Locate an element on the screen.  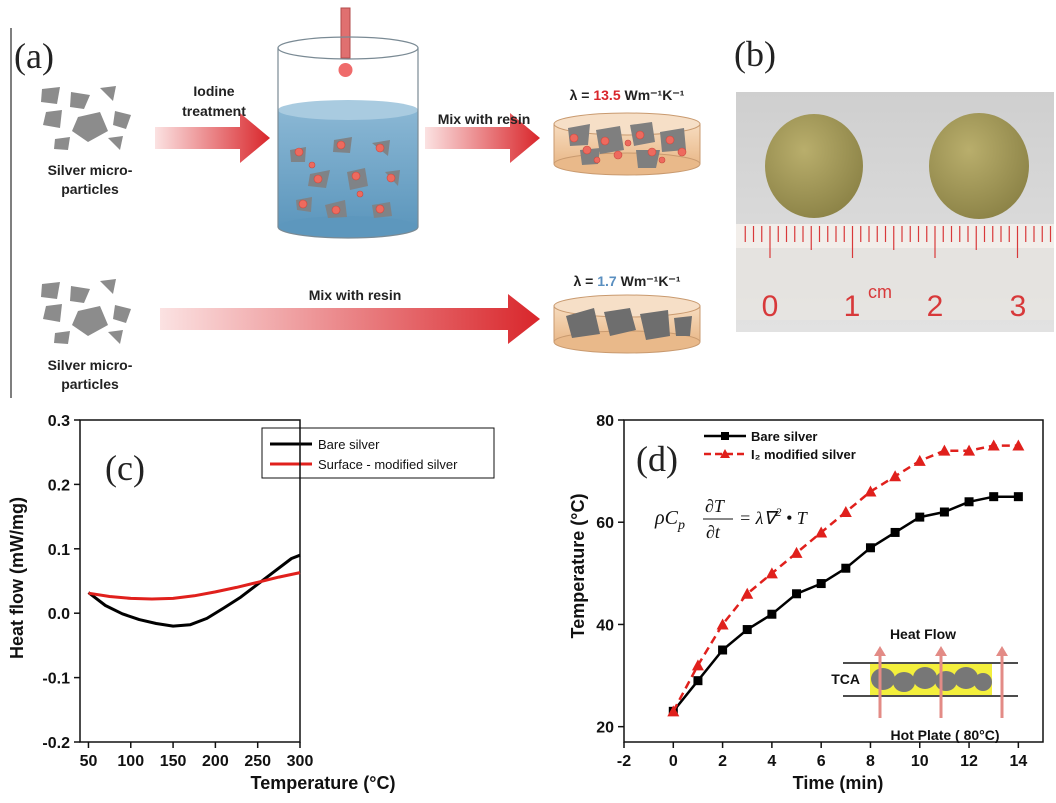
heat-flow-arrows is located at coordinates (941, 682).